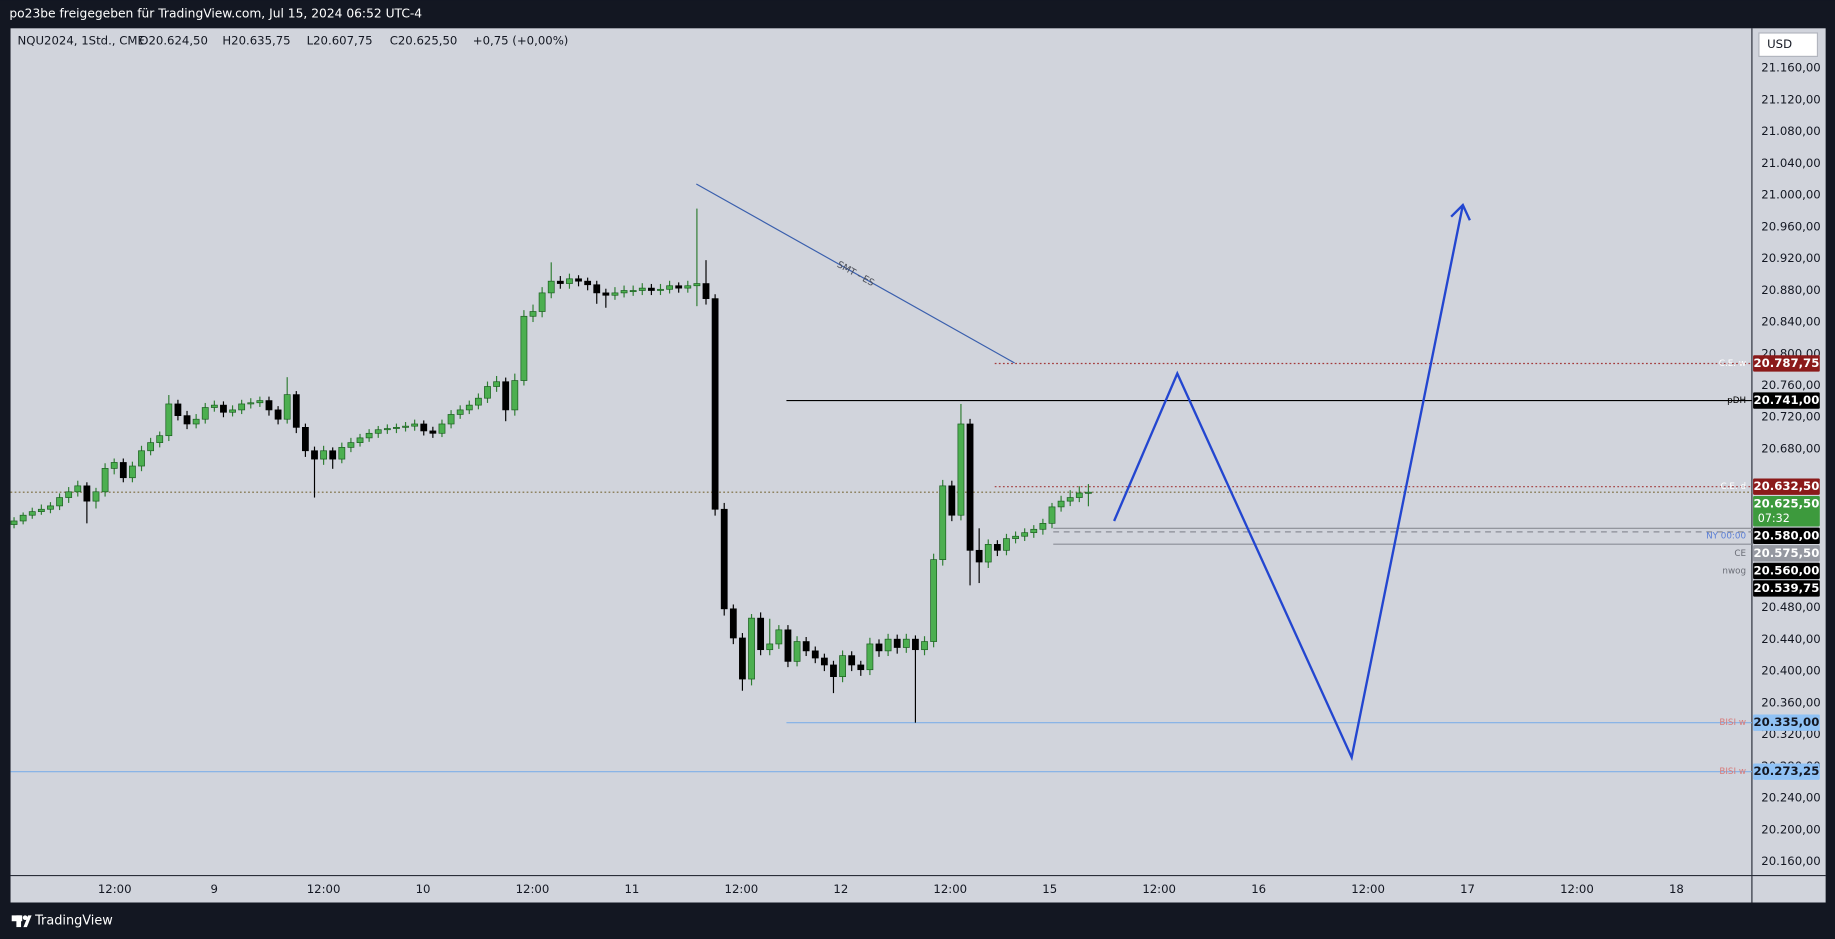  What do you see at coordinates (1258, 889) in the screenshot?
I see `x-tick-label: 16` at bounding box center [1258, 889].